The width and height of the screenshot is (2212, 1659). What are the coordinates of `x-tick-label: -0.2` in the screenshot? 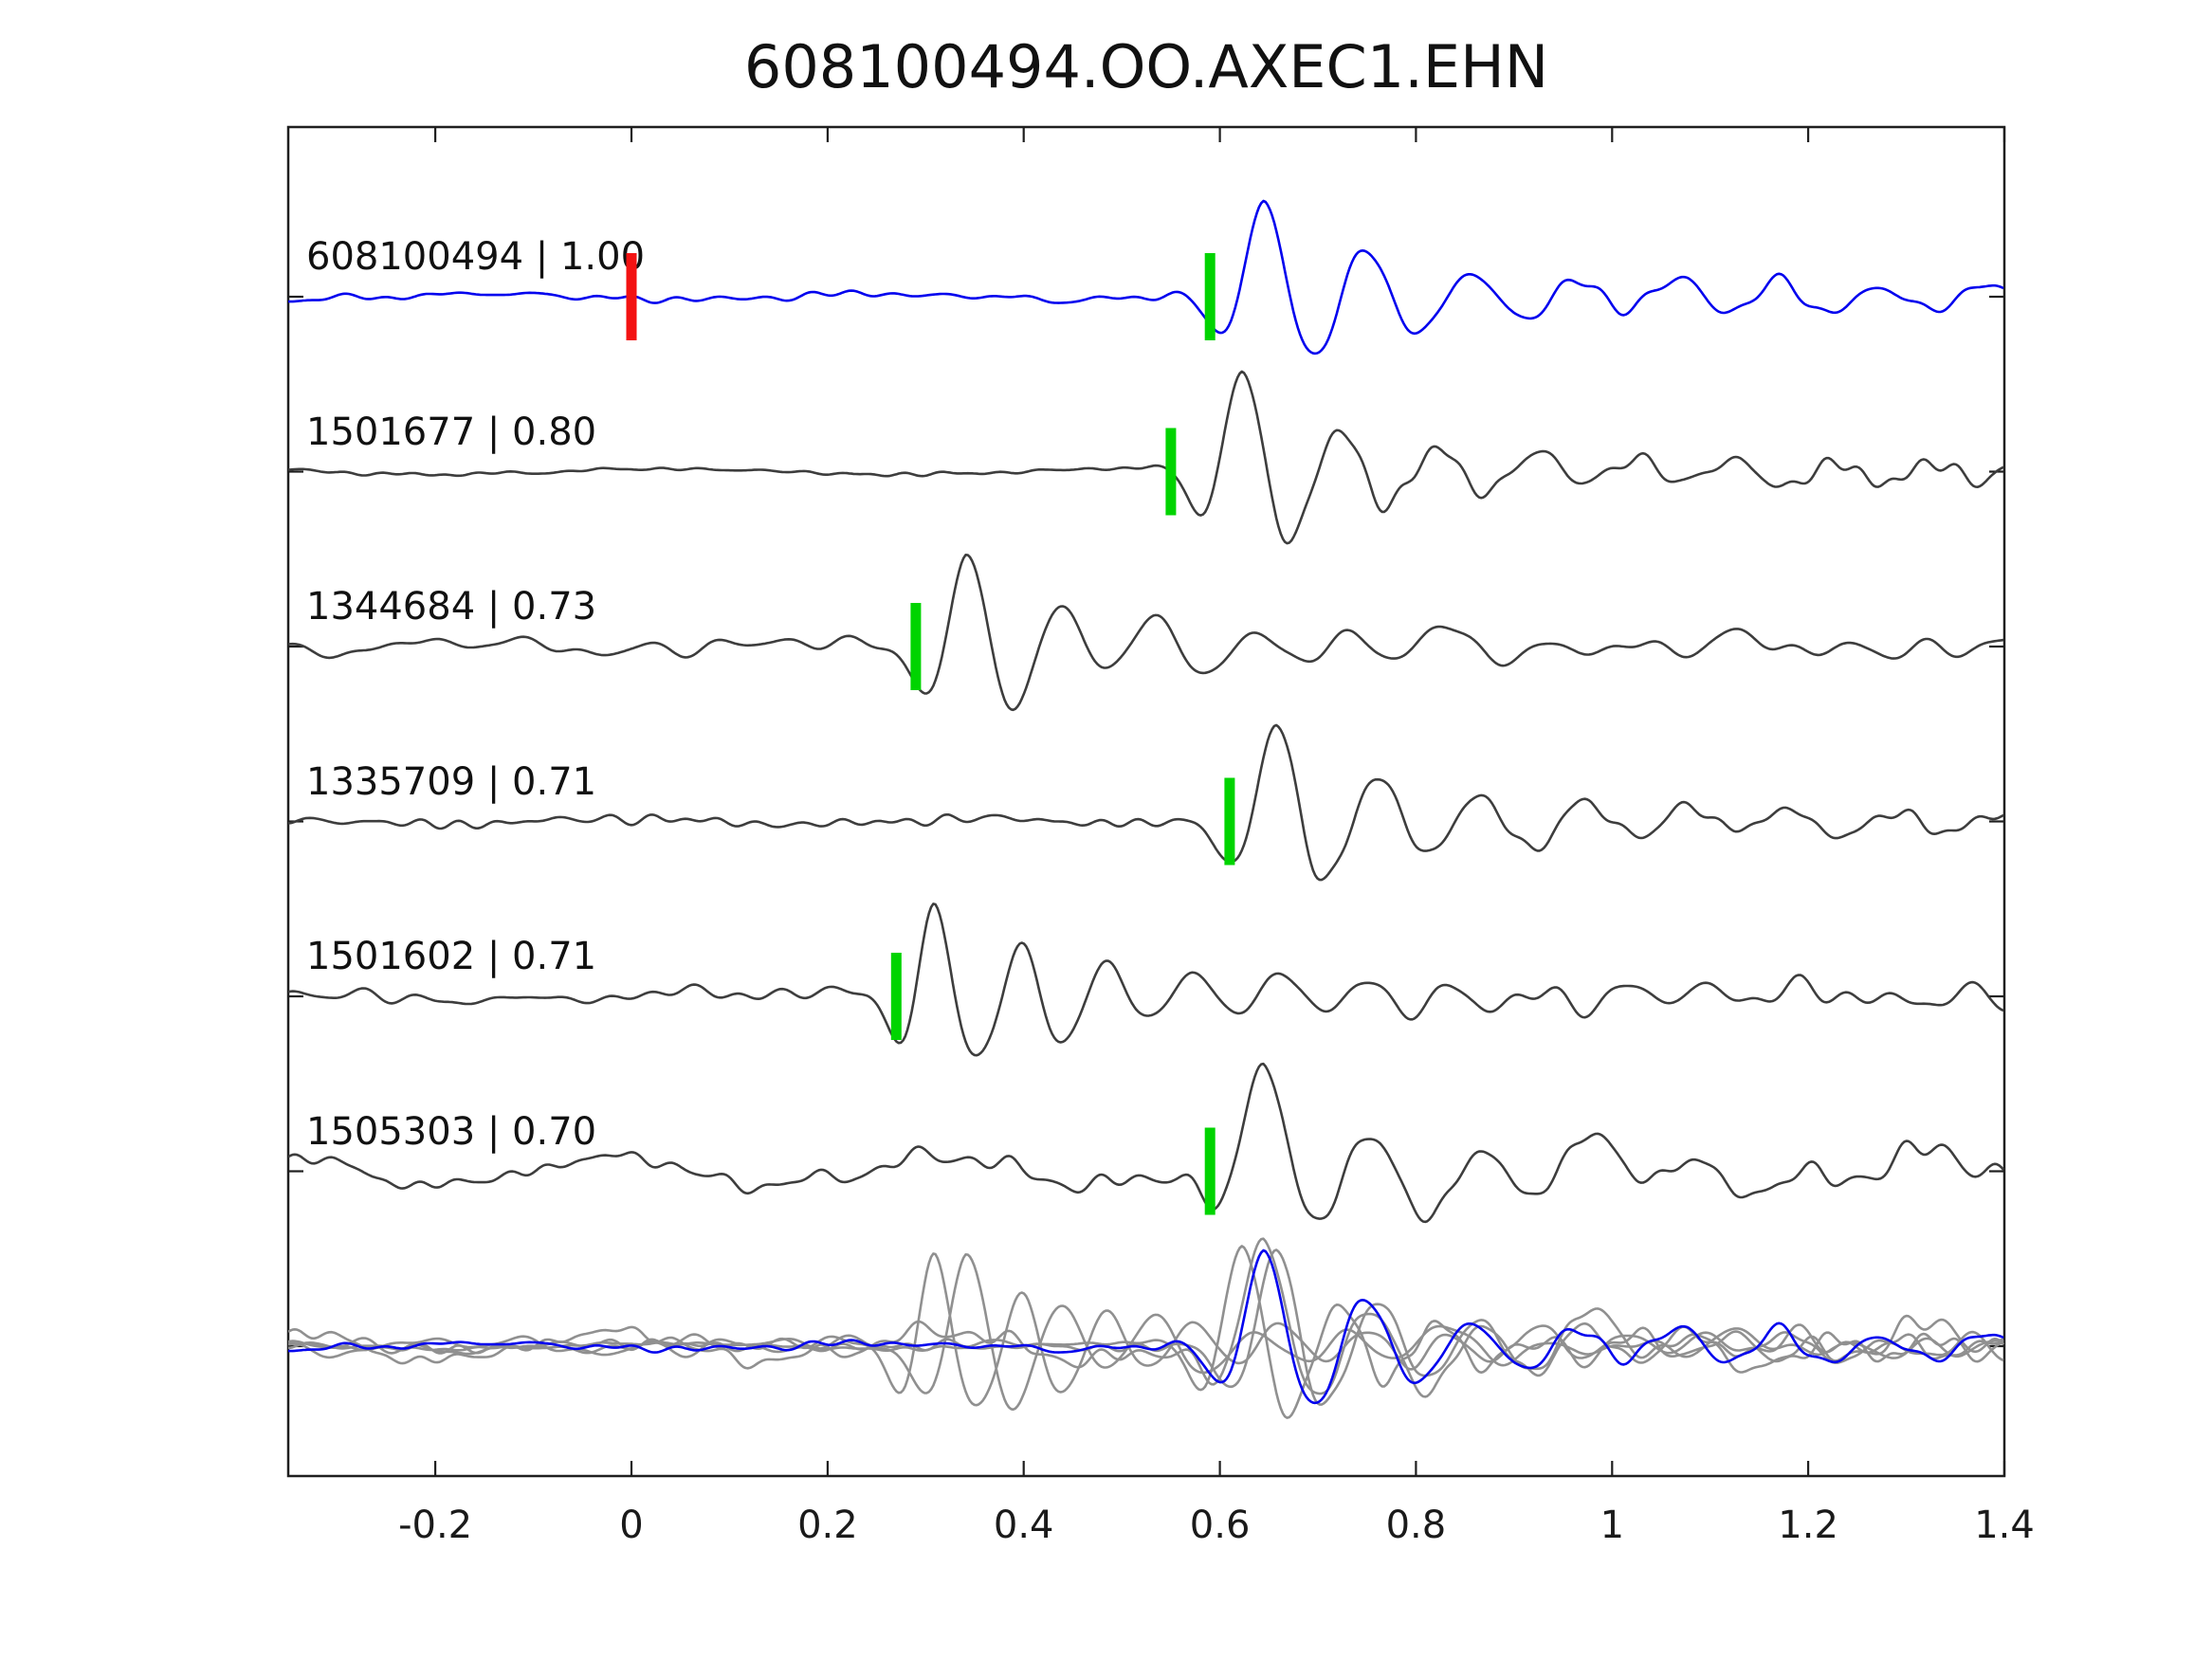 It's located at (435, 1525).